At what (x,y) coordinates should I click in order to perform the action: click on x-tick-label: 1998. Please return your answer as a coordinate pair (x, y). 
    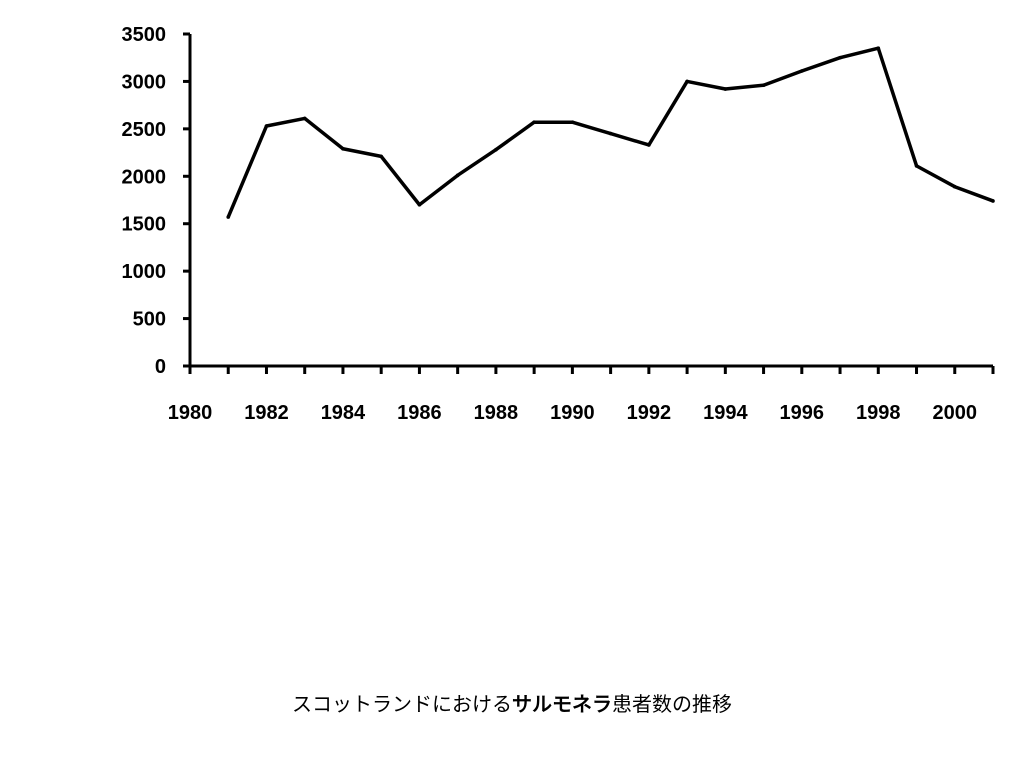
    Looking at the image, I should click on (878, 413).